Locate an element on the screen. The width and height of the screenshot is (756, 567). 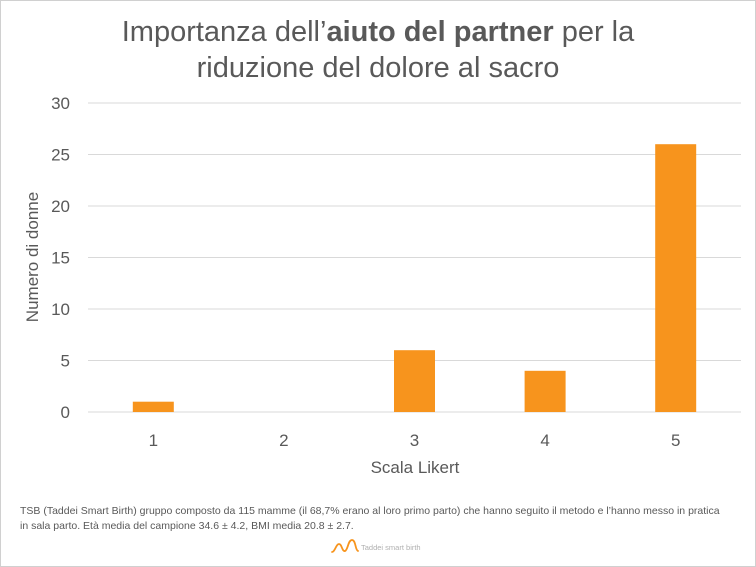
y-tick-labels: 0 5 10 15 20 25 30 is located at coordinates (60, 258).